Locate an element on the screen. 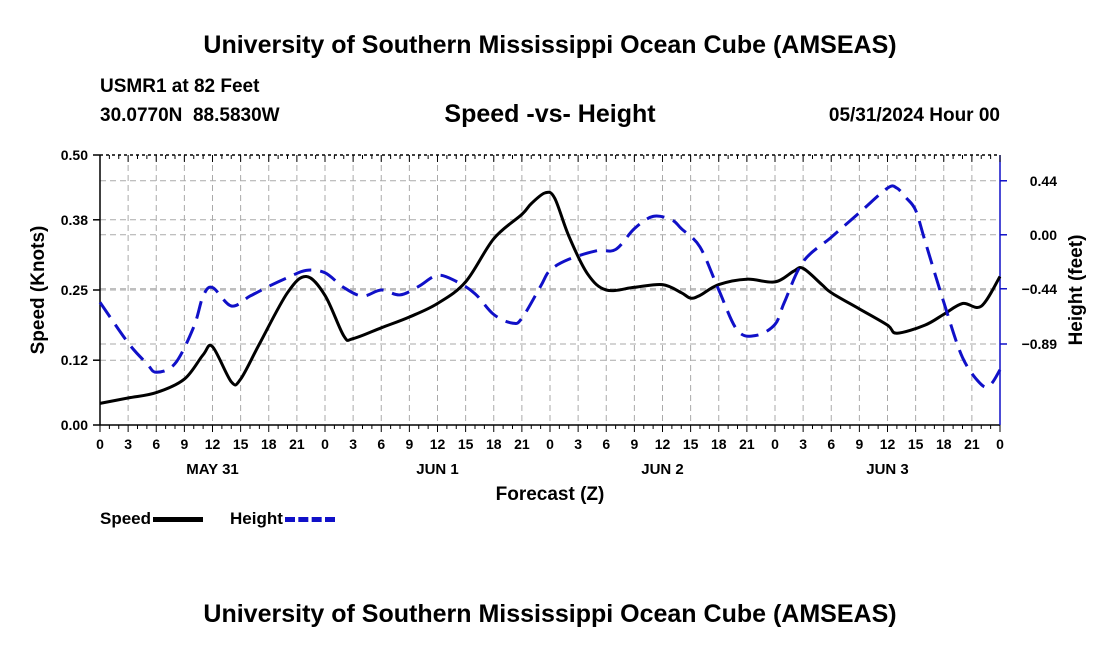 The height and width of the screenshot is (650, 1100). legend-speed: Speed is located at coordinates (152, 519).